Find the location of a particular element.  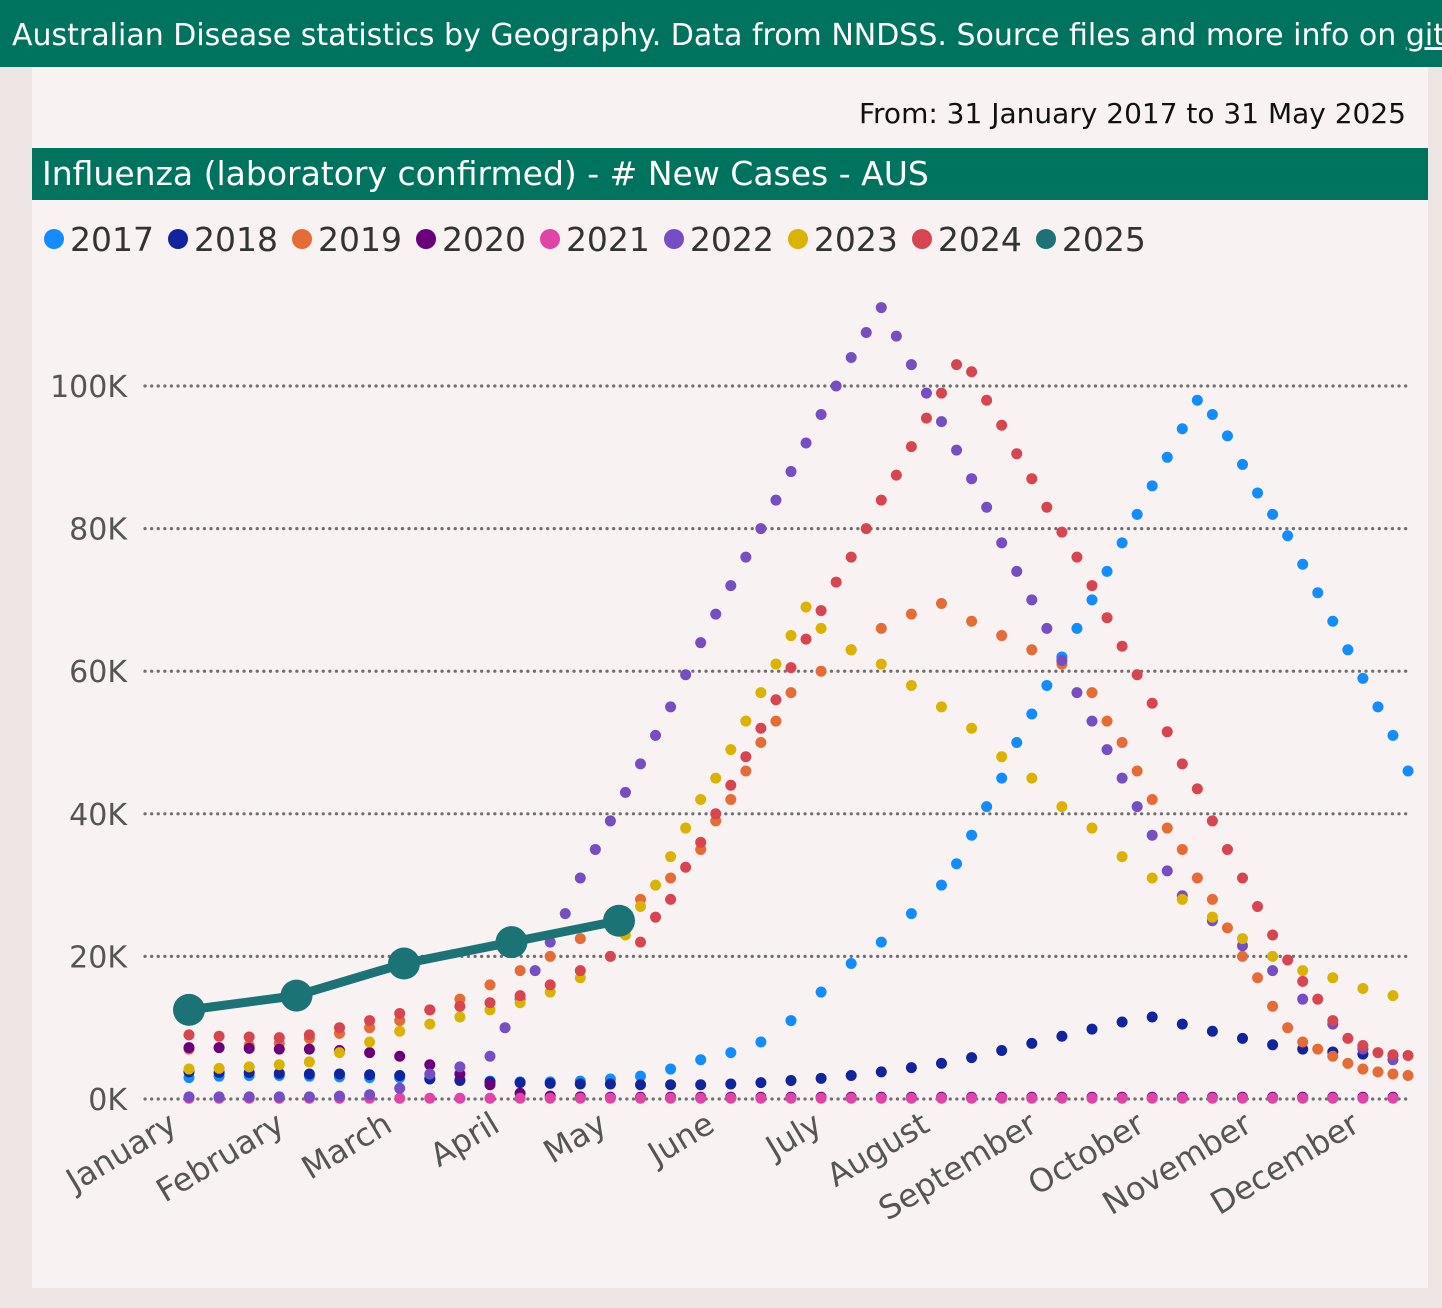

legend-item-2021: 2021 is located at coordinates (594, 239).